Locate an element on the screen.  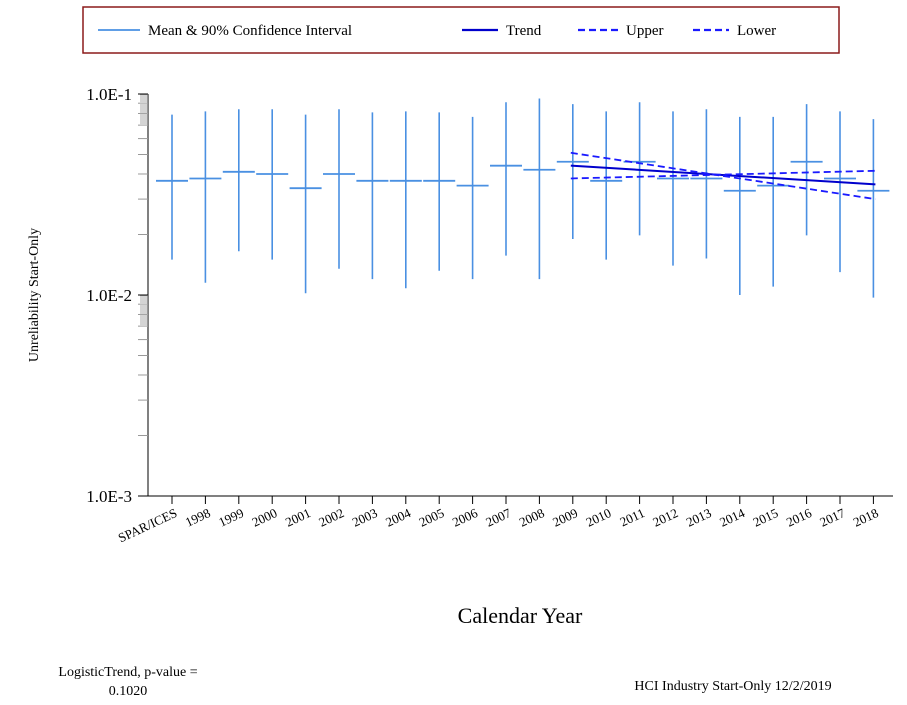
y-minor-ticks is located at coordinates (143, 265).